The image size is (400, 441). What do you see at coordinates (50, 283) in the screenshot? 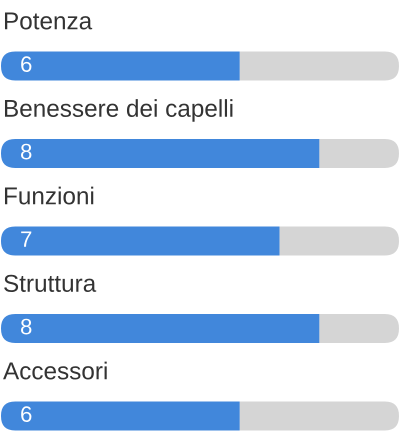
I see `y-tick-label: Struttura` at bounding box center [50, 283].